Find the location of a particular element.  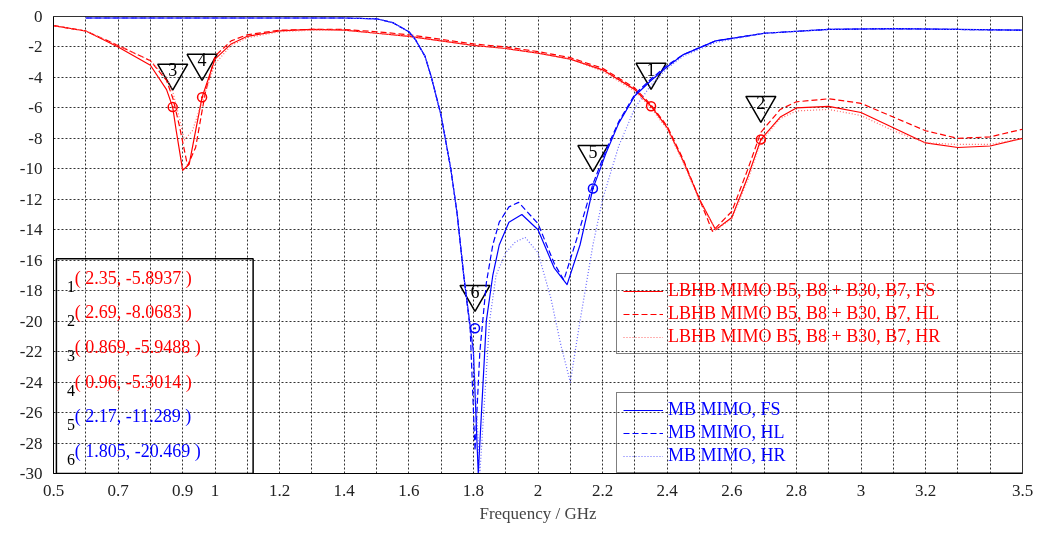

legend-label: MB MIMO, FS is located at coordinates (725, 409).